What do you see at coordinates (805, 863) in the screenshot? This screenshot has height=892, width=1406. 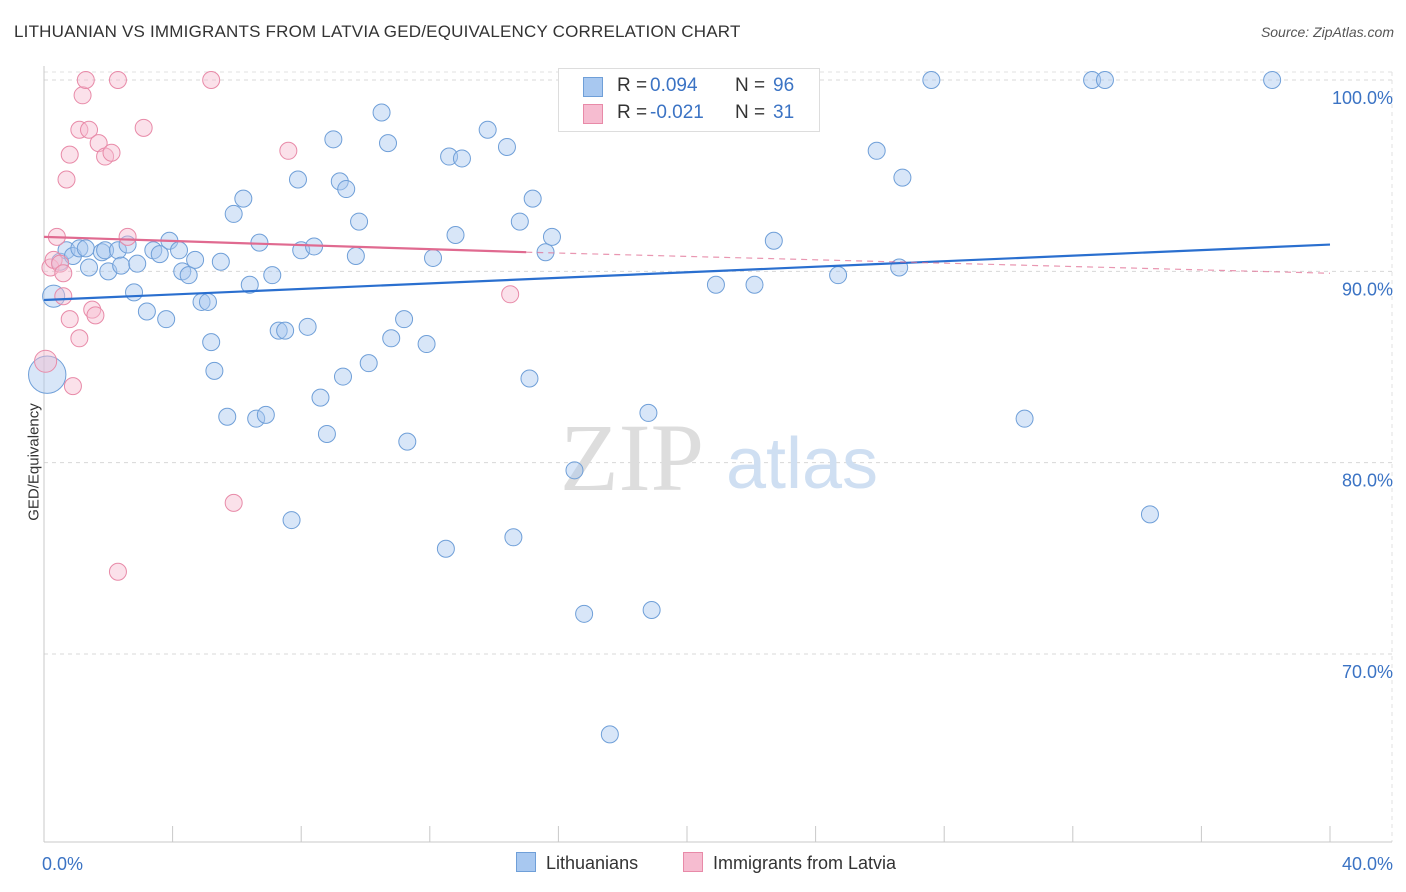 I see `bottom-legend-label: Immigrants from Latvia` at bounding box center [805, 863].